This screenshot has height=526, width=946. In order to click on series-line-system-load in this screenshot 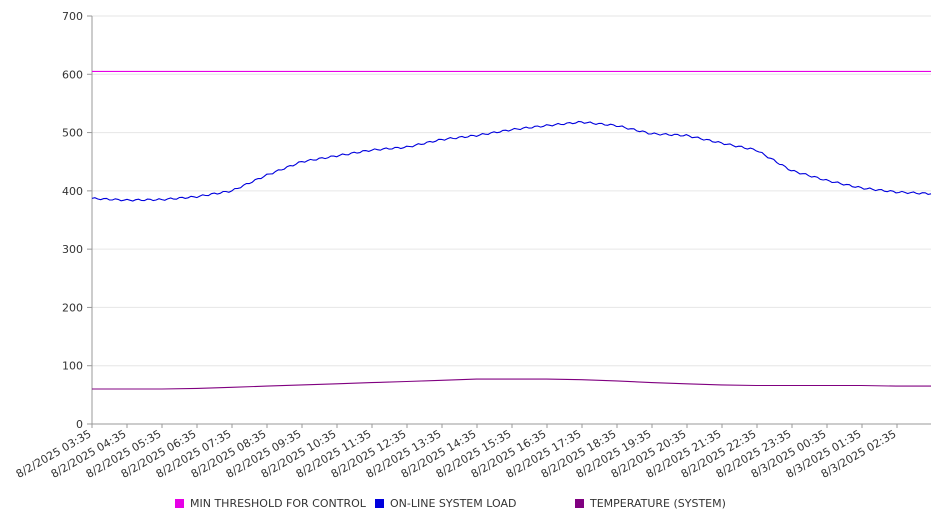, I will do `click(511, 161)`.